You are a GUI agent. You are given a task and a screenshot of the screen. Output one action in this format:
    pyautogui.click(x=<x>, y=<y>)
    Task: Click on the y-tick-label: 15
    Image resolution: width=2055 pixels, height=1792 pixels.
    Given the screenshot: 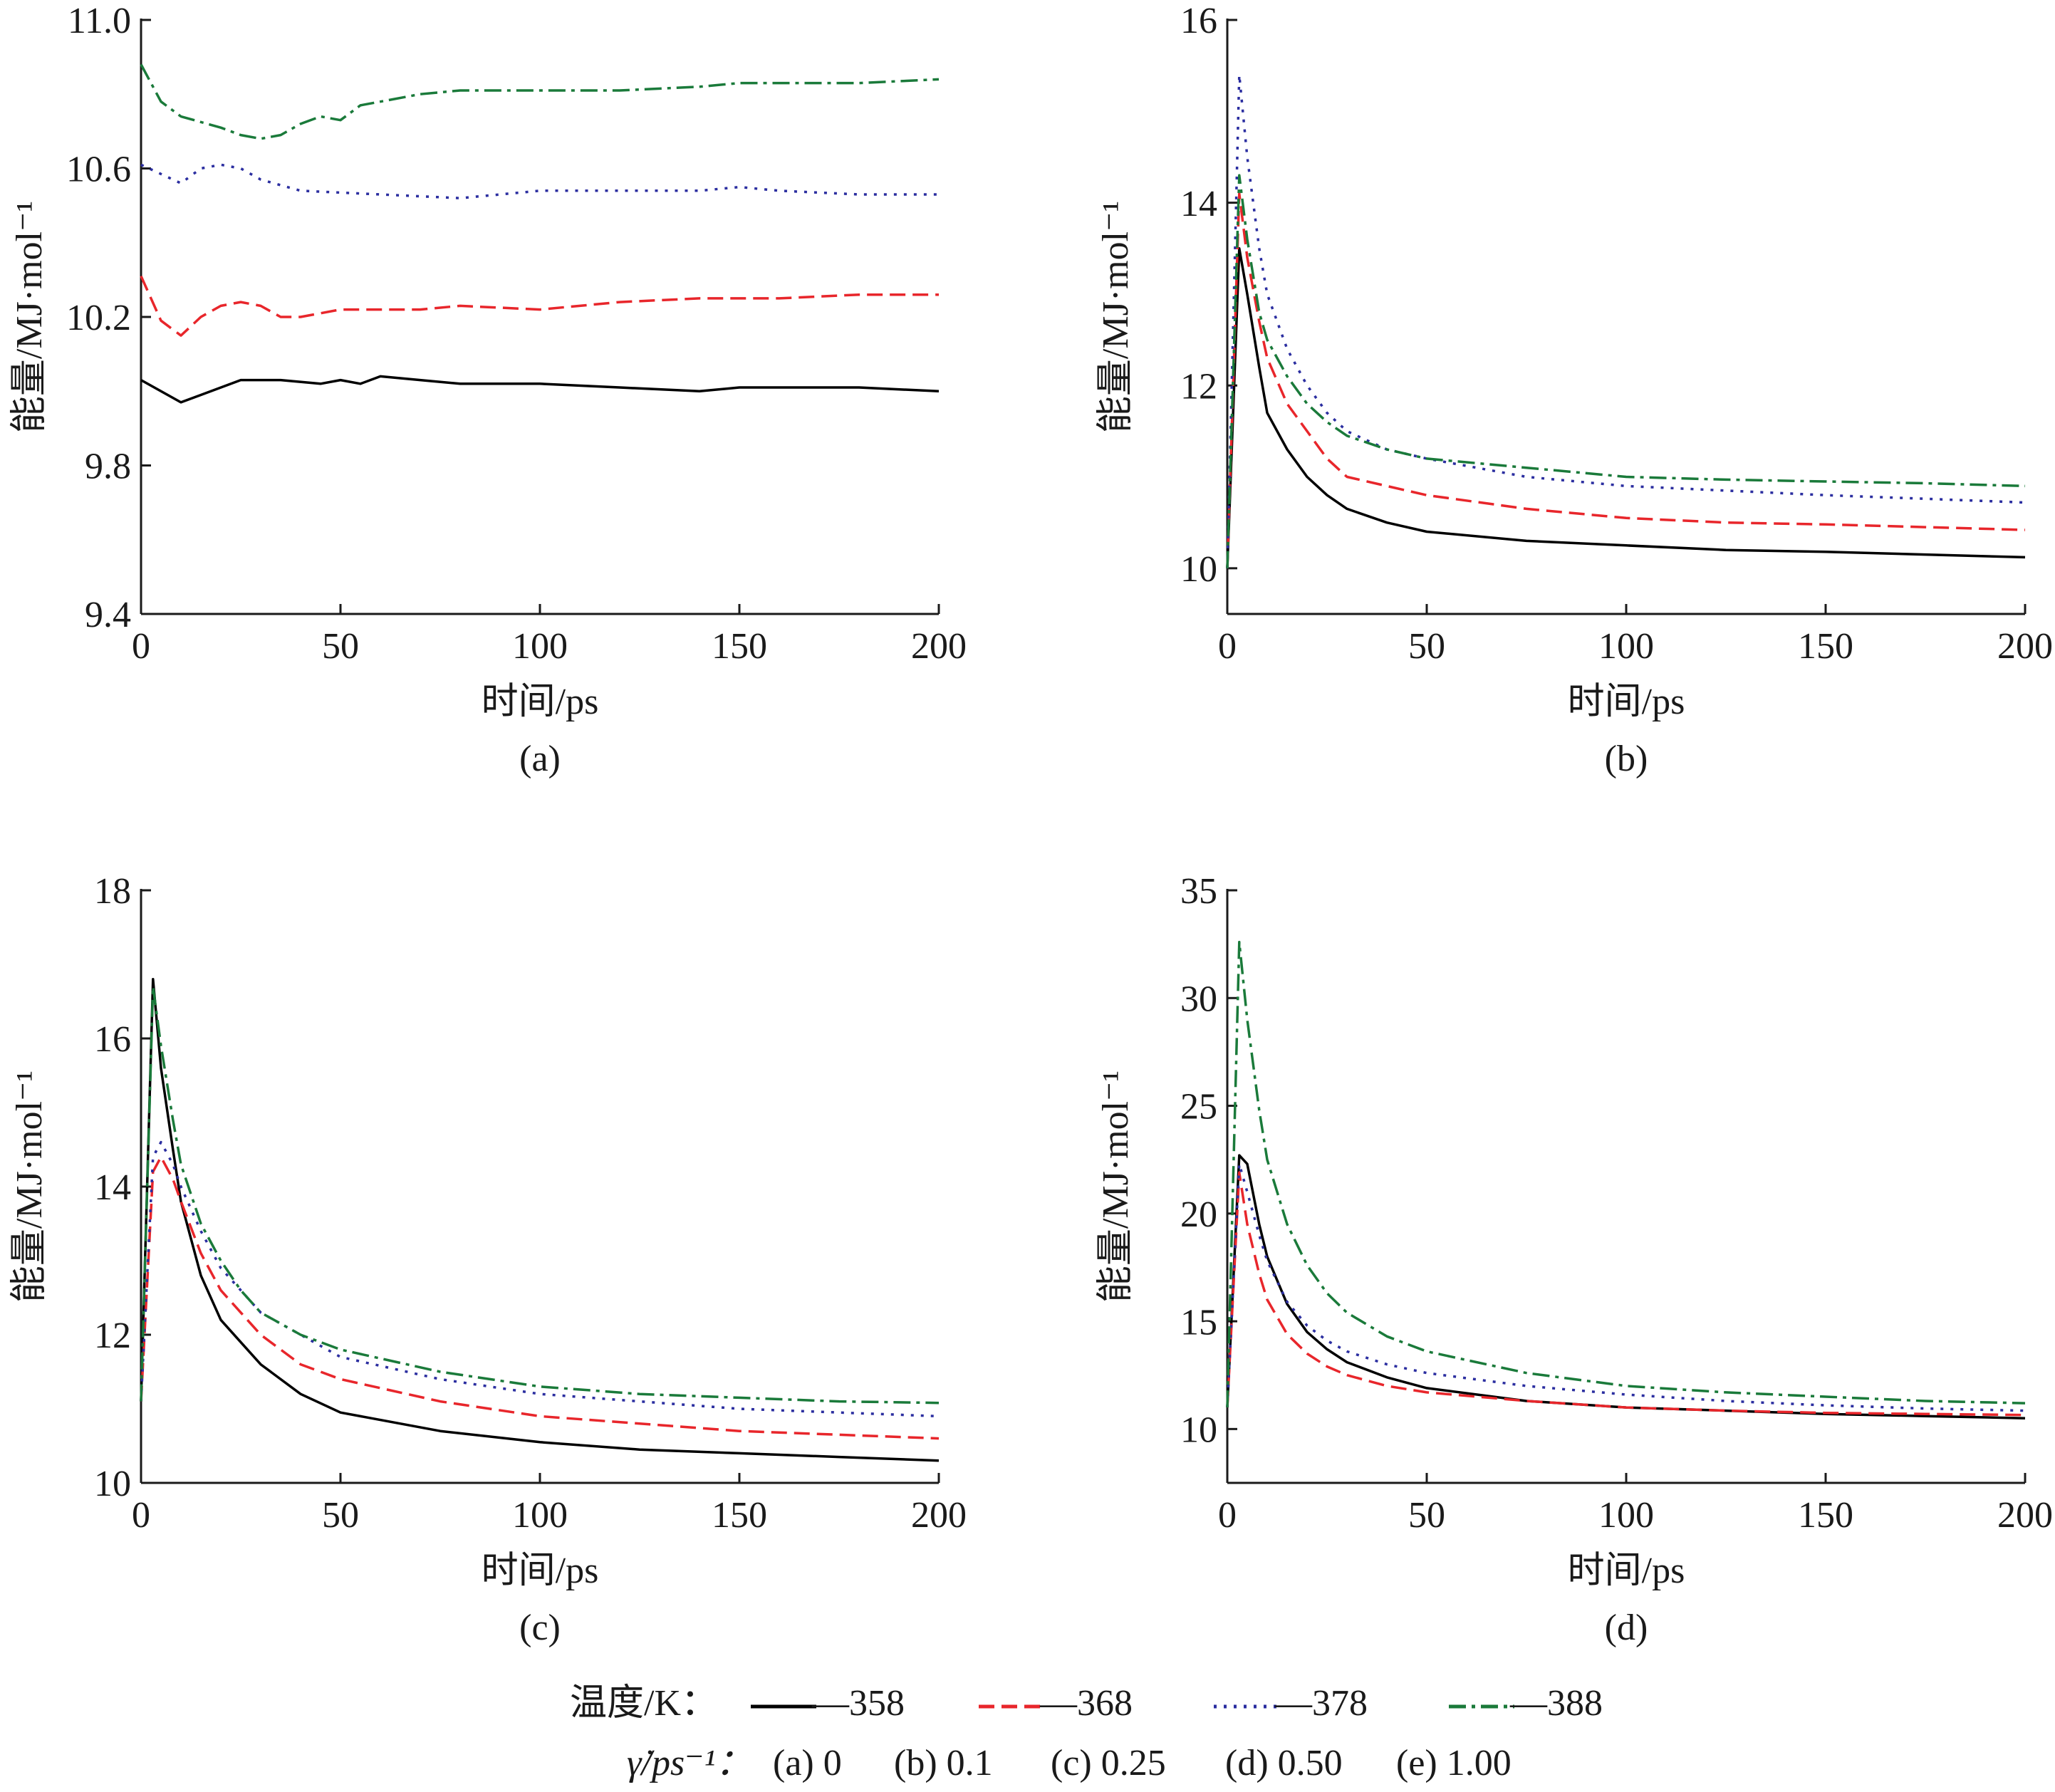 What is the action you would take?
    pyautogui.click(x=1198, y=1322)
    